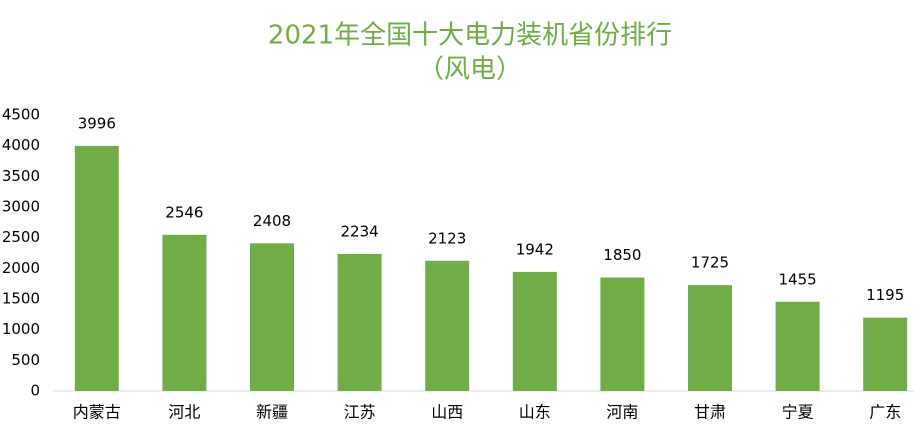 Image resolution: width=914 pixels, height=441 pixels. I want to click on value-label: 2546, so click(184, 212).